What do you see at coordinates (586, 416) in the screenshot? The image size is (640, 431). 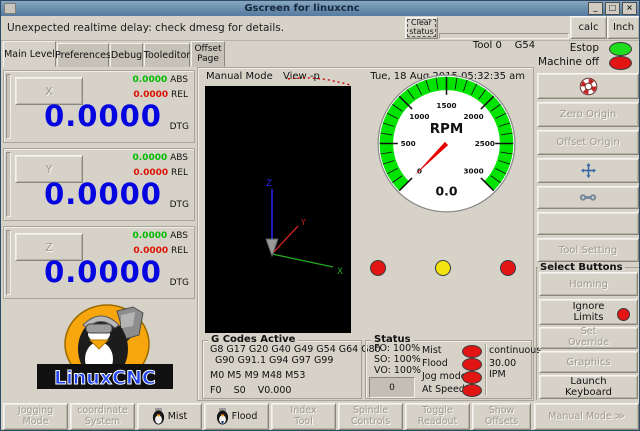 I see `manual-mode-button: Manual Mode ≫` at bounding box center [586, 416].